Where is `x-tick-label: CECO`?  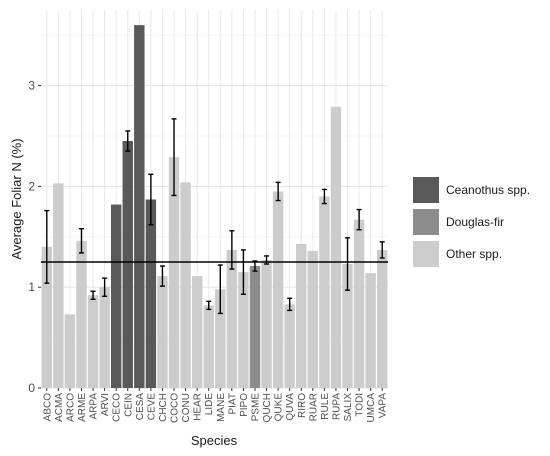 x-tick-label: CECO is located at coordinates (117, 407).